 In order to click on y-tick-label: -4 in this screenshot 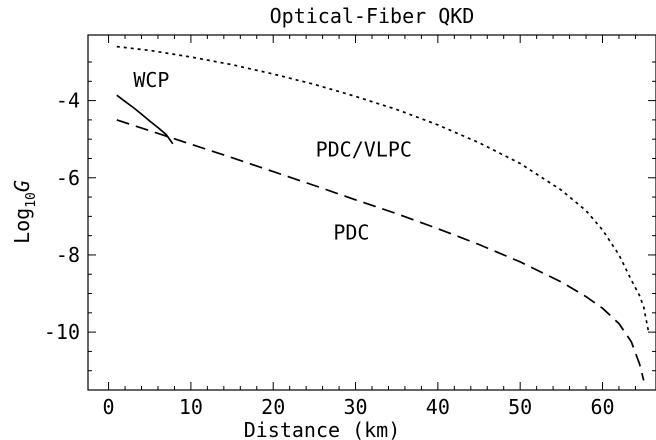, I will do `click(68, 101)`.